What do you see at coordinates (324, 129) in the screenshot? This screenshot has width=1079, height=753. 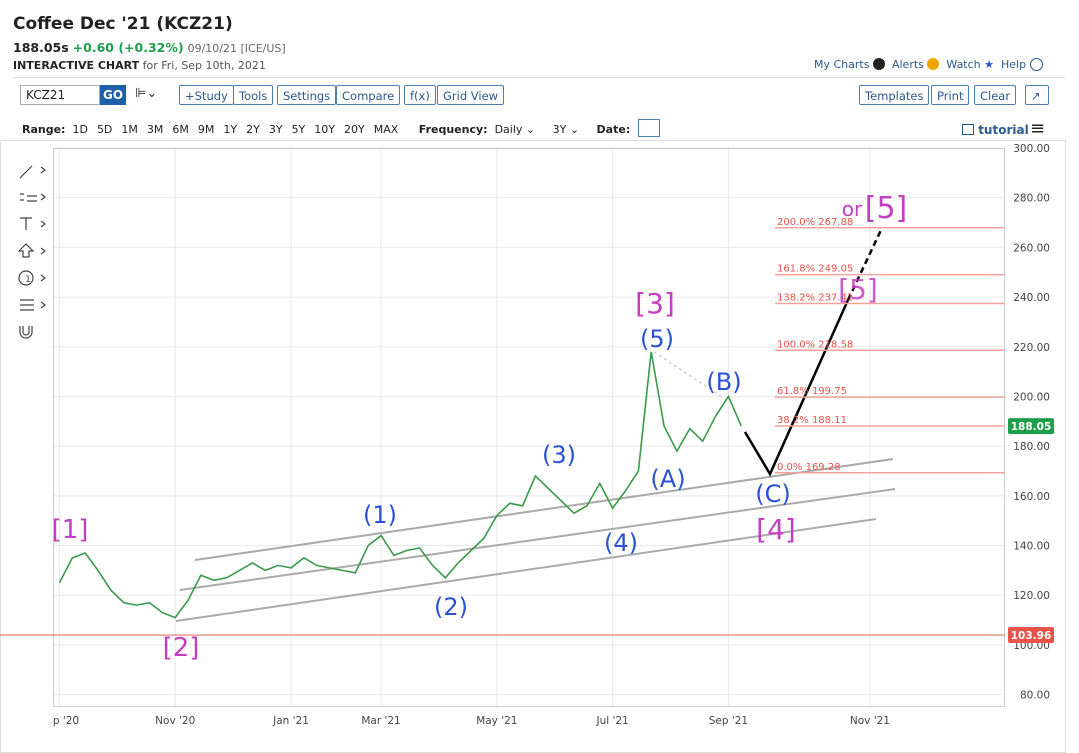 I see `range-option: 10Y` at bounding box center [324, 129].